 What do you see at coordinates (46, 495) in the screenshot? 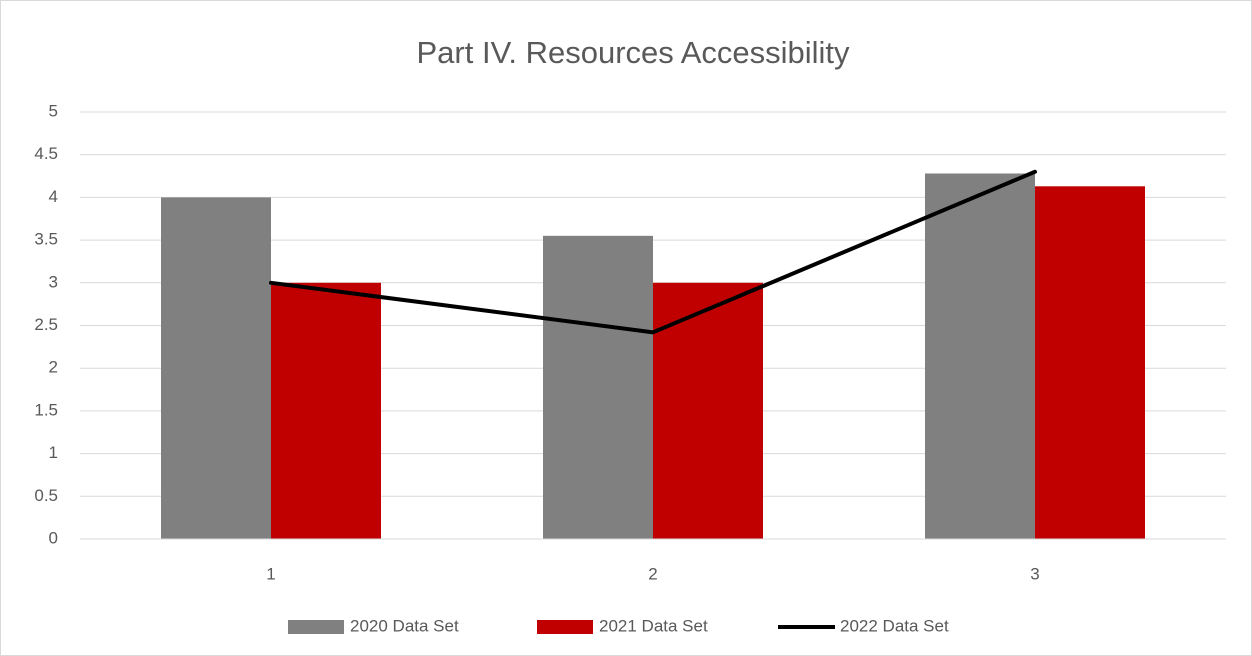
I see `y-tick-label: 0.5` at bounding box center [46, 495].